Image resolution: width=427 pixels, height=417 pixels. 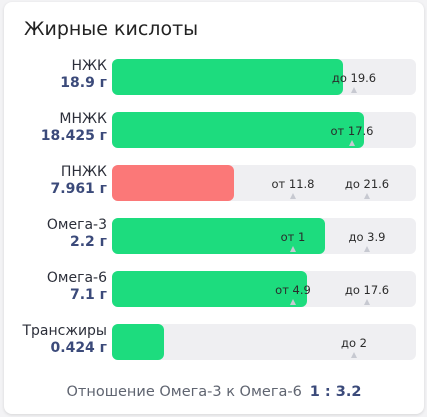 What do you see at coordinates (293, 290) in the screenshot?
I see `range-marker-label: от 4.9` at bounding box center [293, 290].